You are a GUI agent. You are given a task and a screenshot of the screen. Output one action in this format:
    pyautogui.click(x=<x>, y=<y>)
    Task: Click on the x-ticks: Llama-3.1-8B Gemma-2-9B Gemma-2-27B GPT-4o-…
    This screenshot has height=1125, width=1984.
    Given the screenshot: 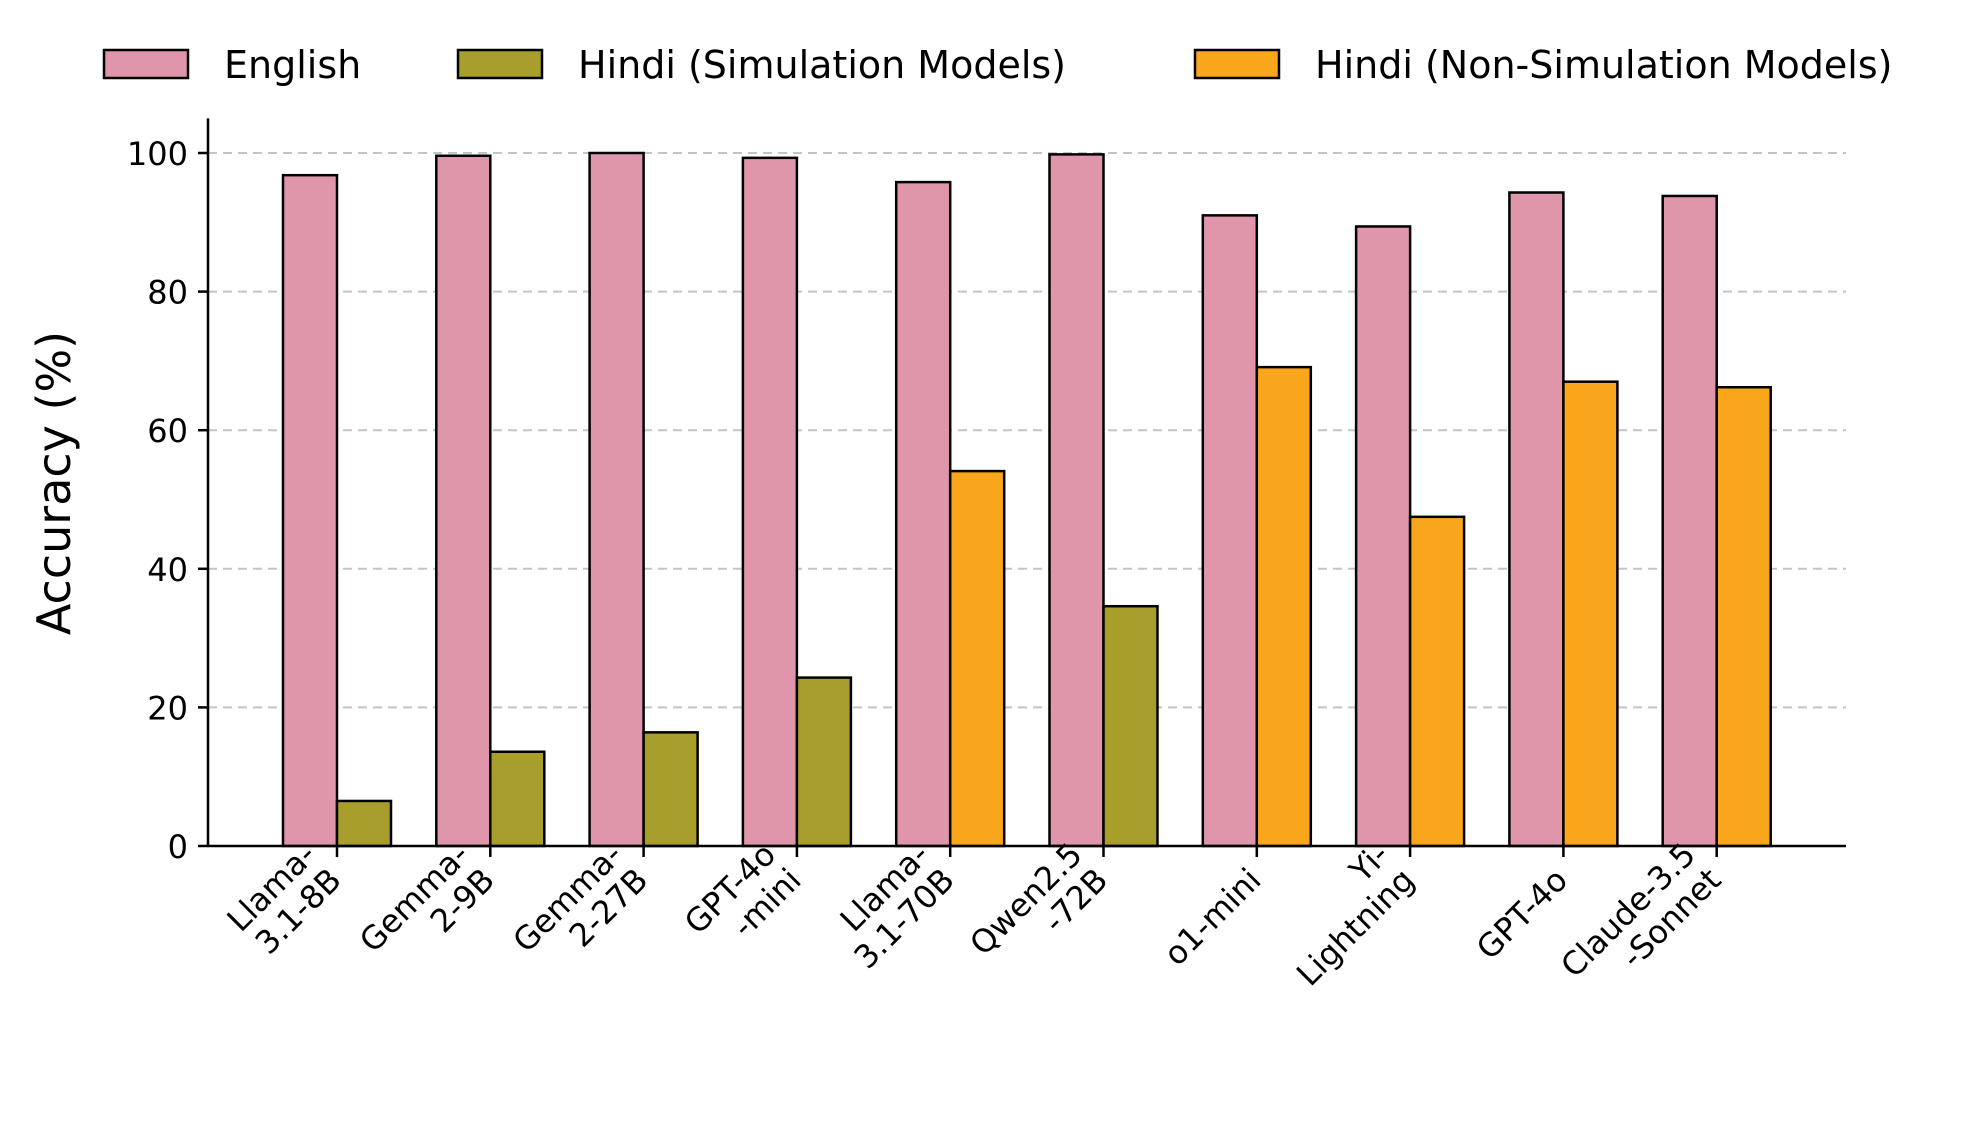 What is the action you would take?
    pyautogui.click(x=973, y=922)
    